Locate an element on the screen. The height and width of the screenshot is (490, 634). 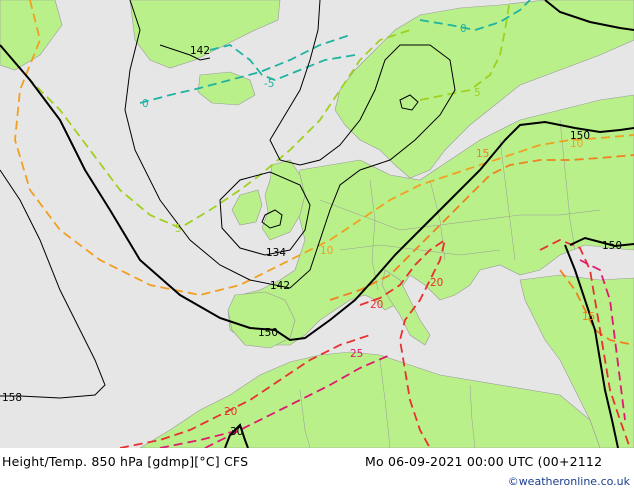
label-temp-20-south: 20 is located at coordinates (230, 412).